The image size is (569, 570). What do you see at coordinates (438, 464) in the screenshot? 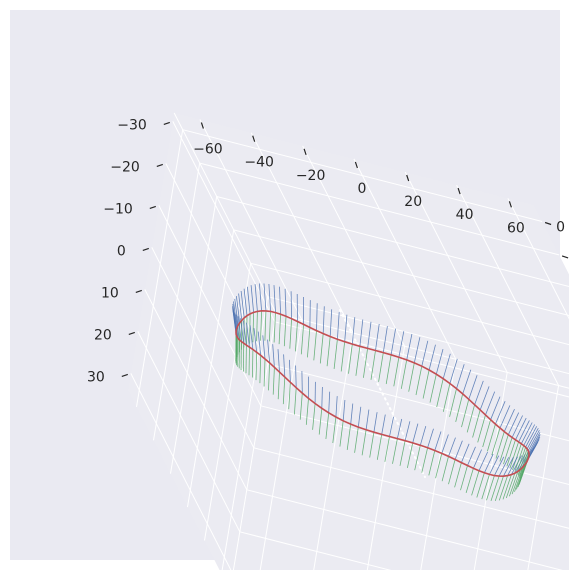
I see `back-grid-x` at bounding box center [438, 464].